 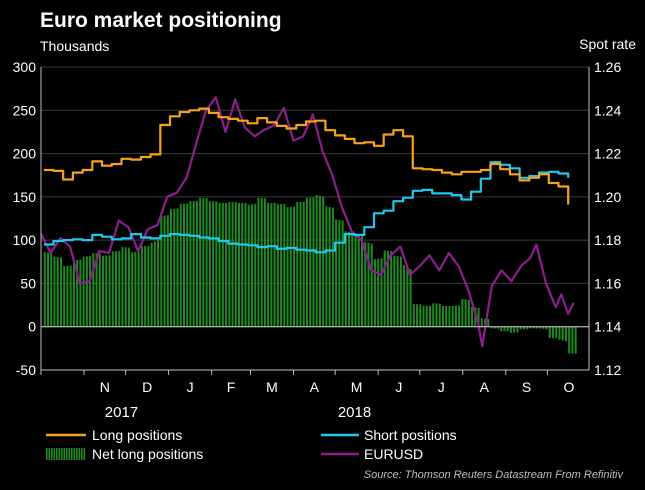 I want to click on month-label: M, so click(x=357, y=387).